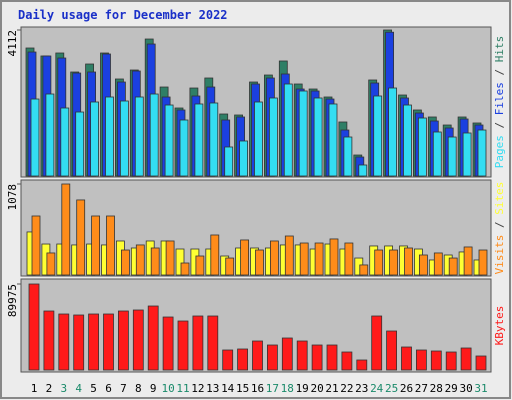 This screenshot has height=400, width=512. Describe the element at coordinates (465, 388) in the screenshot. I see `x-tick-label: 30` at that location.